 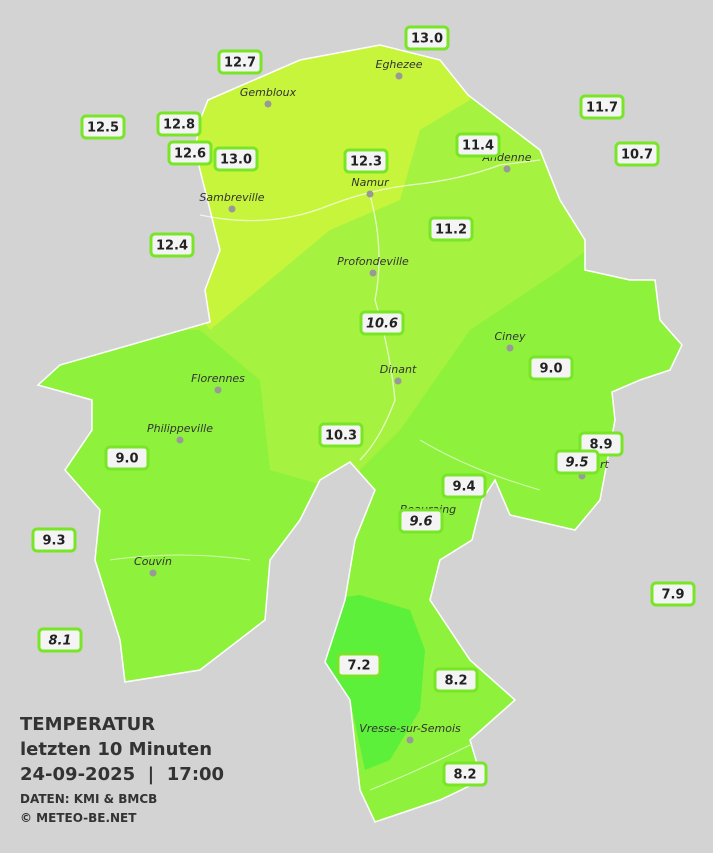 I want to click on station-value: 7.2, so click(x=358, y=666).